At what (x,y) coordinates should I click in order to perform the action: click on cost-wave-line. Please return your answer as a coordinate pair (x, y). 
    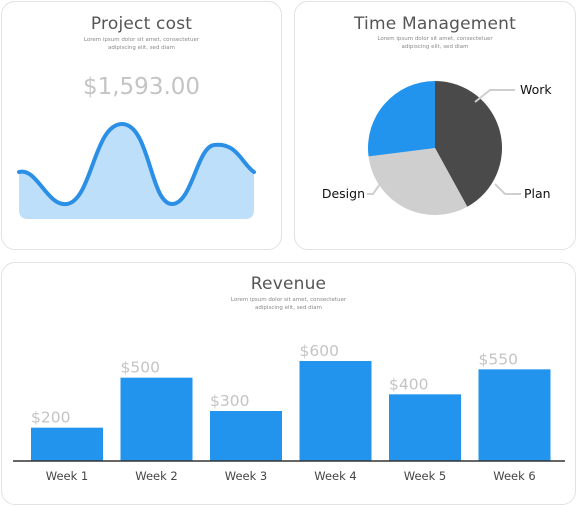
    Looking at the image, I should click on (136, 164).